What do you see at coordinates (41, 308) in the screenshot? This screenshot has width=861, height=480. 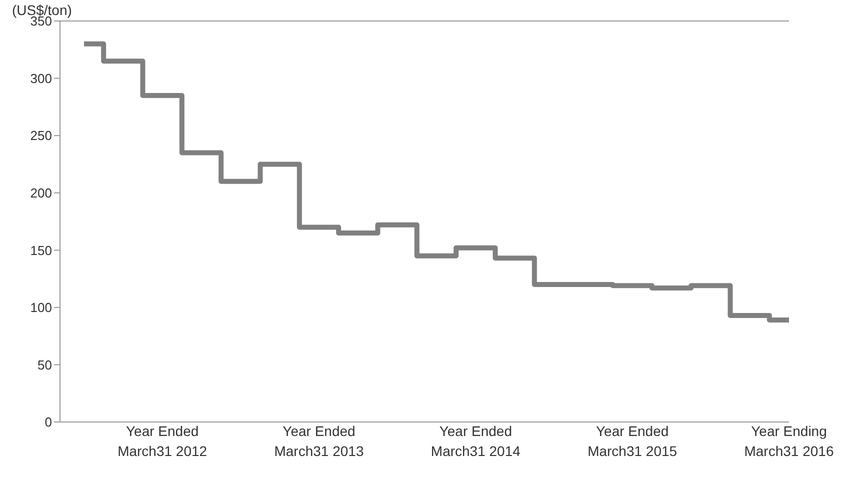 I see `y-tick-label: 100` at bounding box center [41, 308].